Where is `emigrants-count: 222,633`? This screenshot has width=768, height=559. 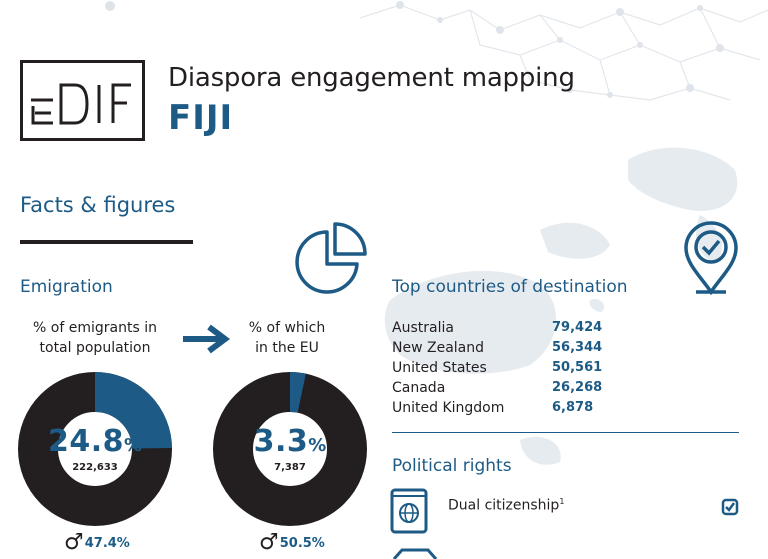
emigrants-count: 222,633 is located at coordinates (95, 467).